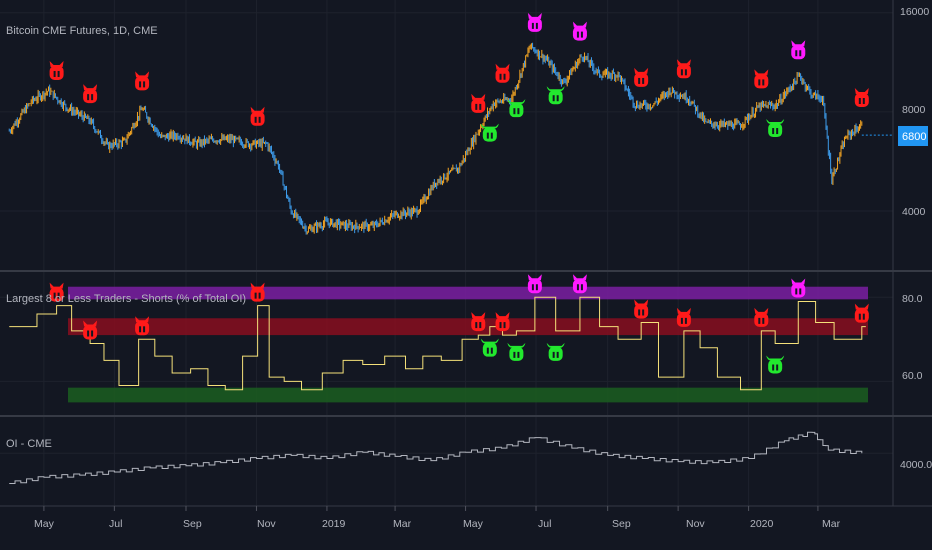  Describe the element at coordinates (912, 299) in the screenshot. I see `shorts-ytick-80: 80.0` at that location.